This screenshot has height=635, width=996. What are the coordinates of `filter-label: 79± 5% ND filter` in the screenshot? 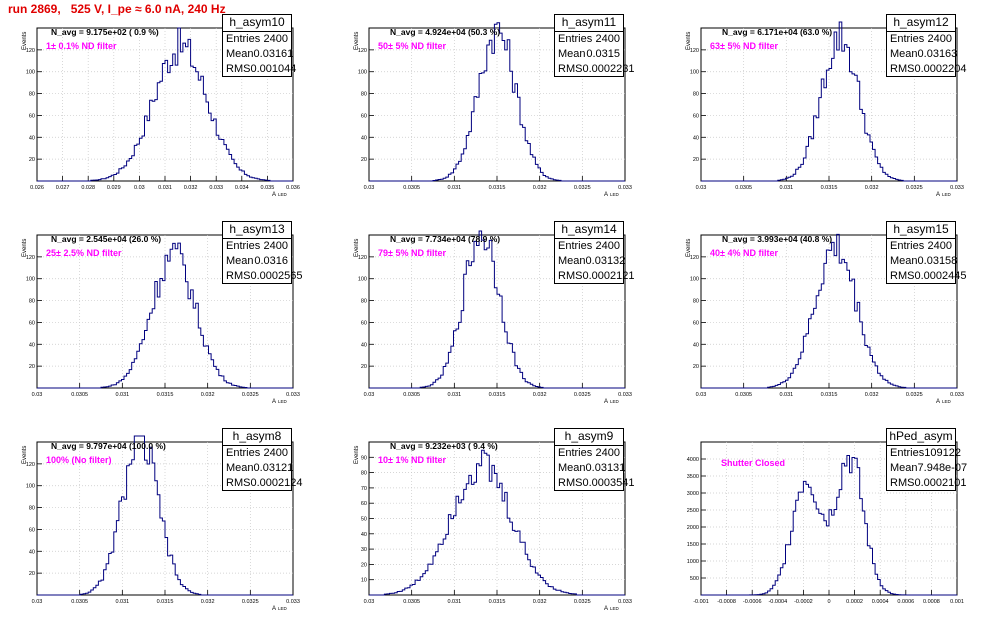 It's located at (412, 253).